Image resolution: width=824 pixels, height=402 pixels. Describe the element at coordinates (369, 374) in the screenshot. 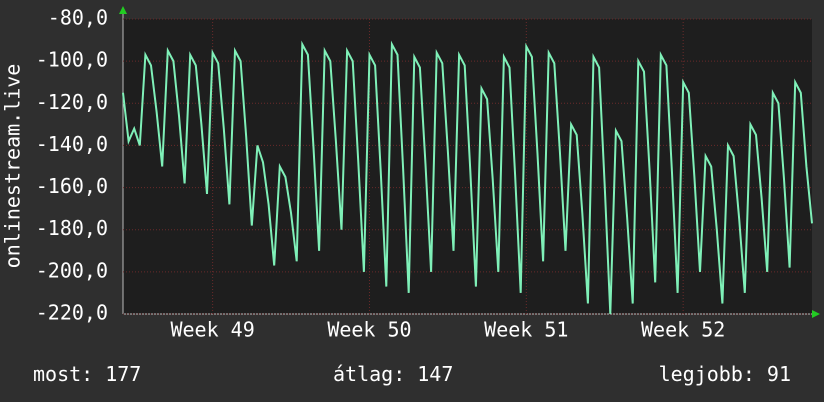

I see `stat-label: átlag:` at that location.